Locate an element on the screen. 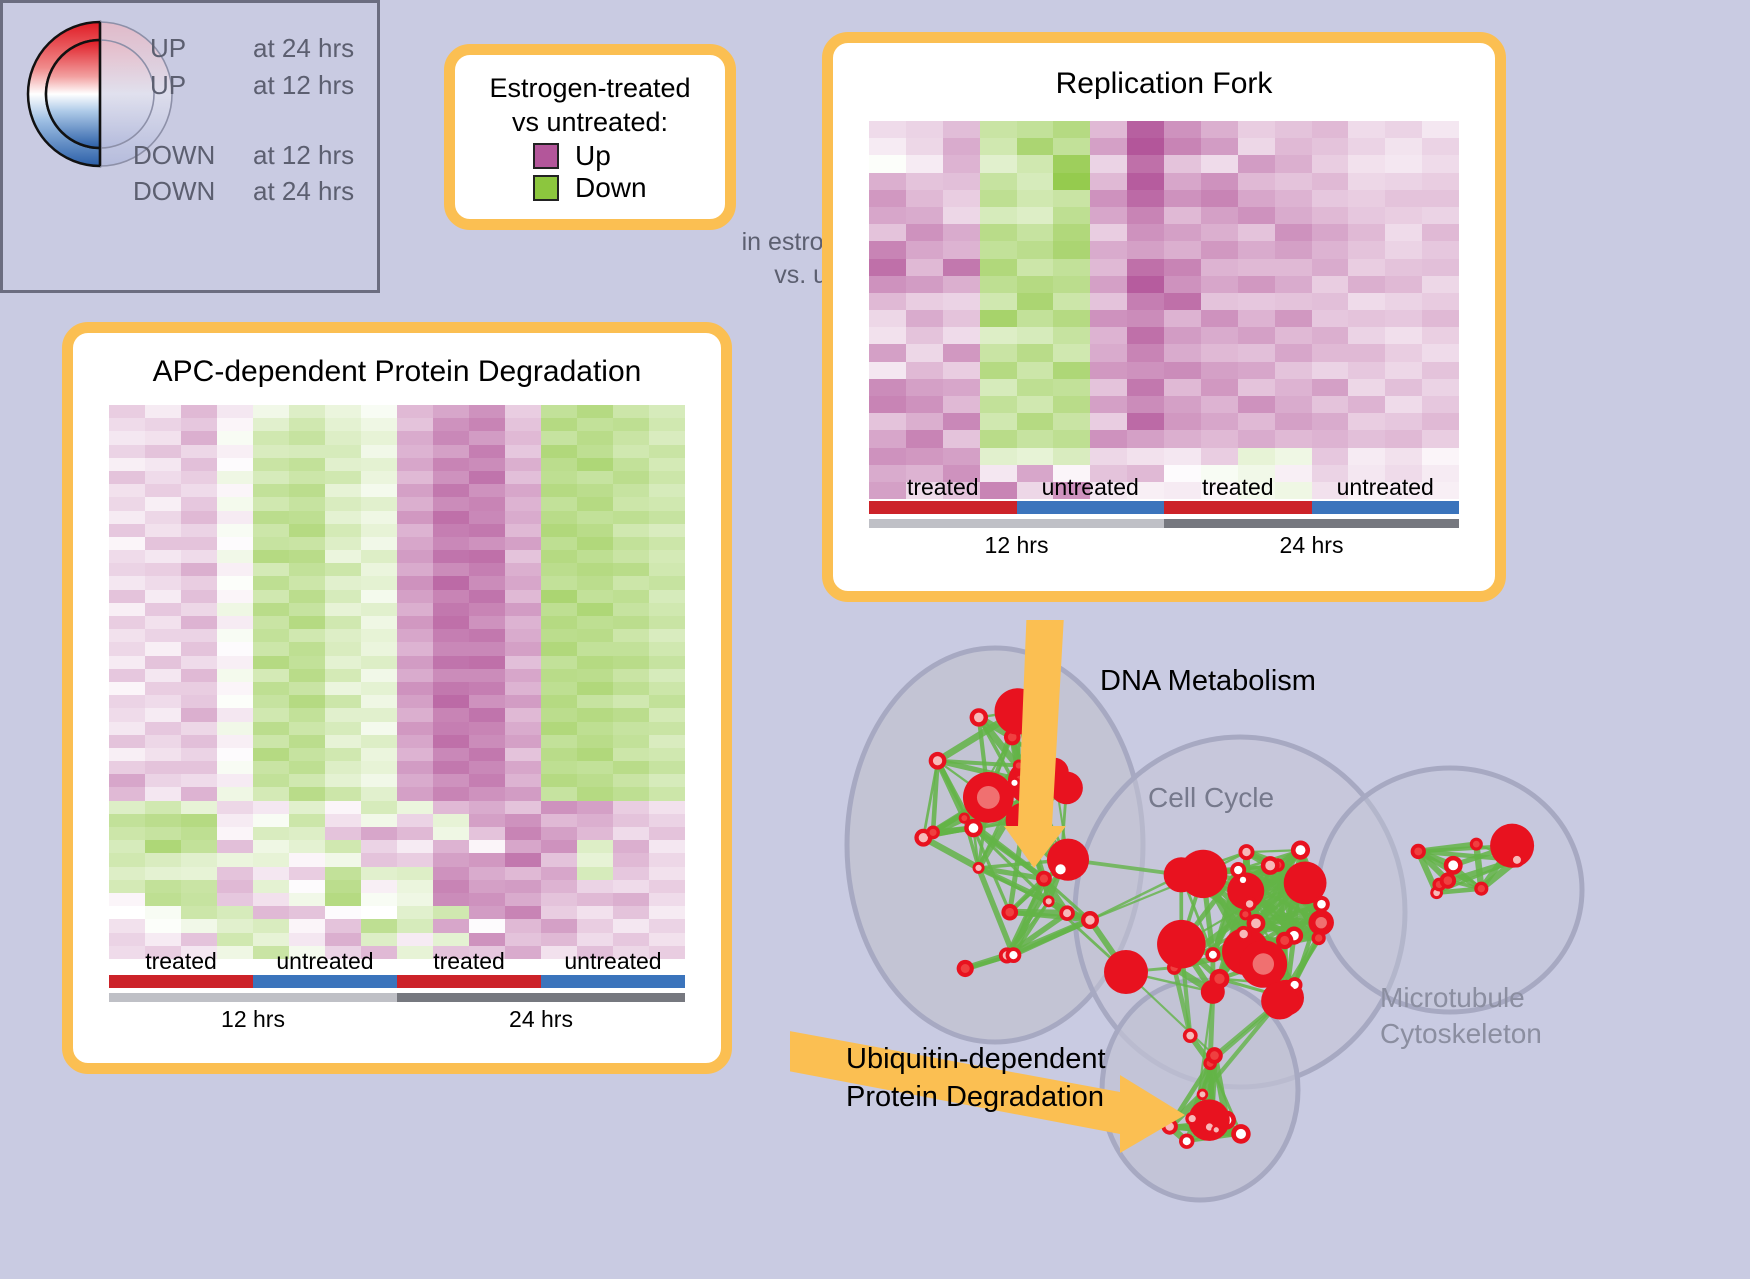 The image size is (1750, 1279). key-time-up-12: at 12 hrs is located at coordinates (304, 85).